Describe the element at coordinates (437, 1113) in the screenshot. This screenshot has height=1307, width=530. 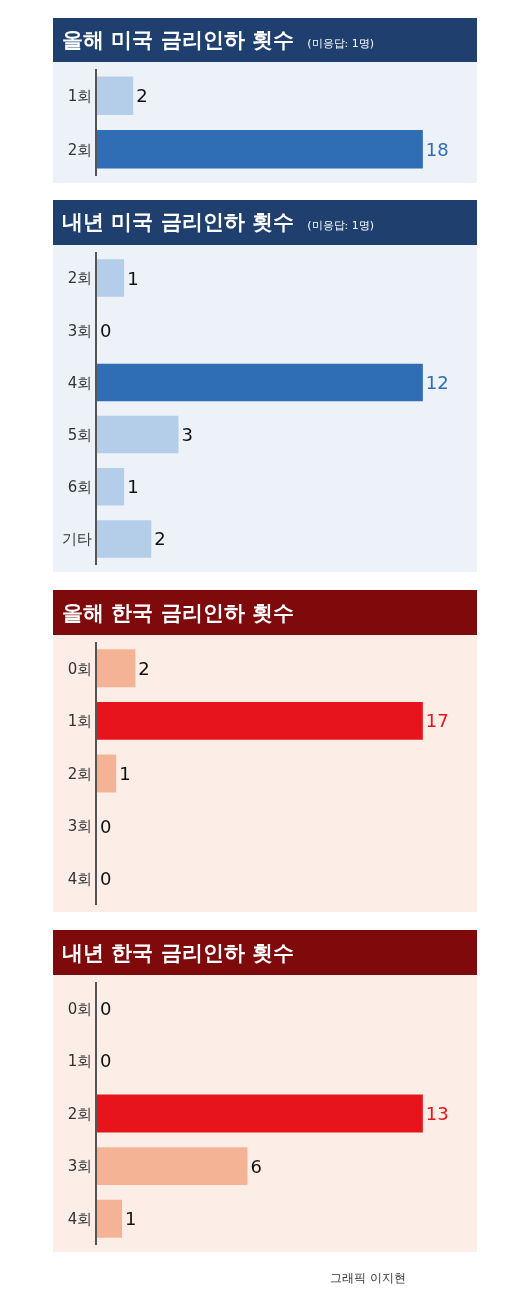
I see `data-label: 13` at that location.